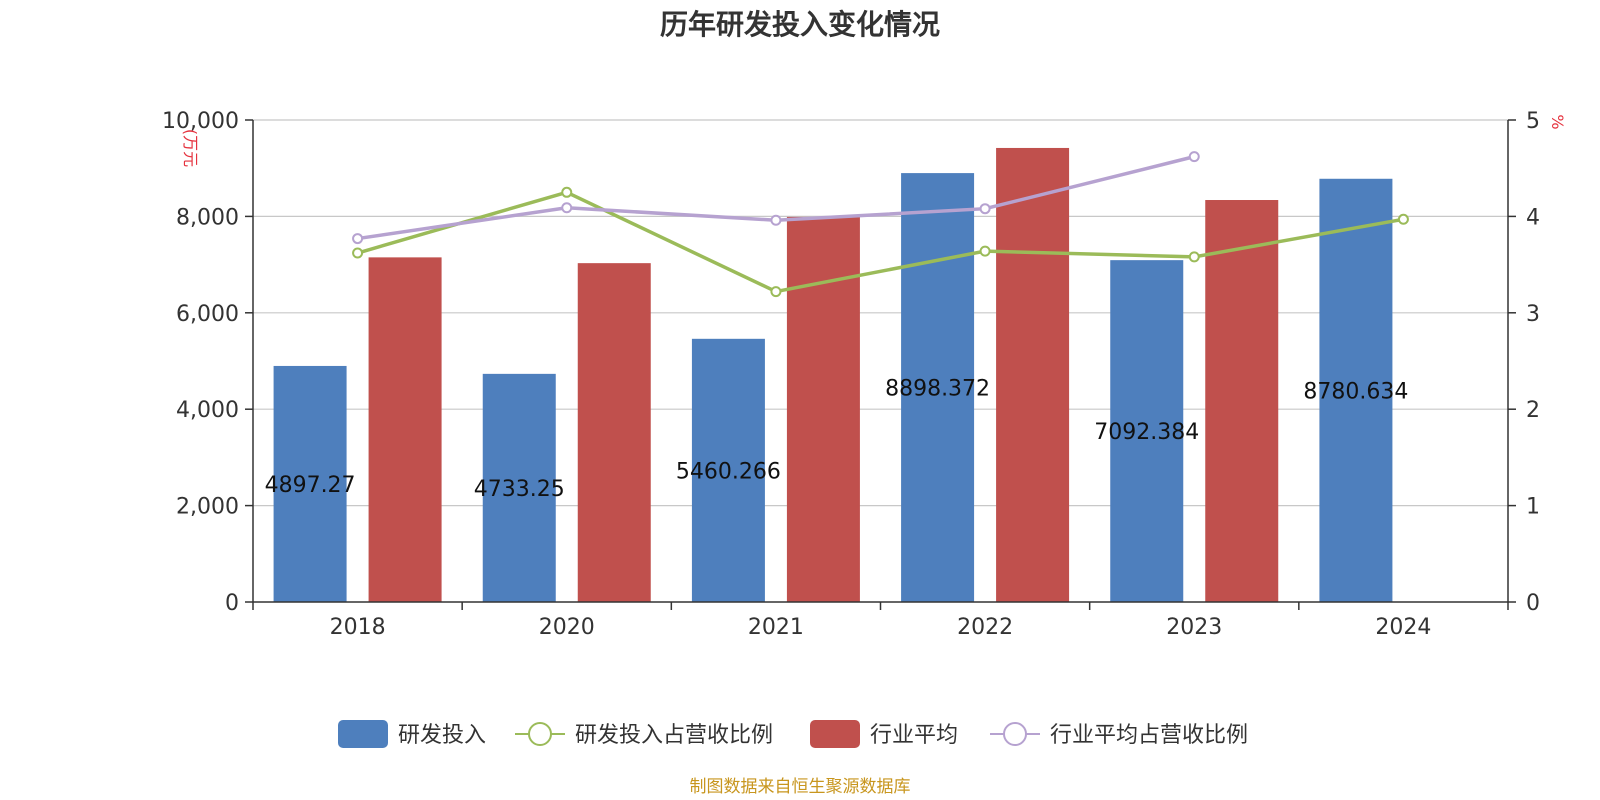 The width and height of the screenshot is (1600, 800). I want to click on series-line, so click(880, 242).